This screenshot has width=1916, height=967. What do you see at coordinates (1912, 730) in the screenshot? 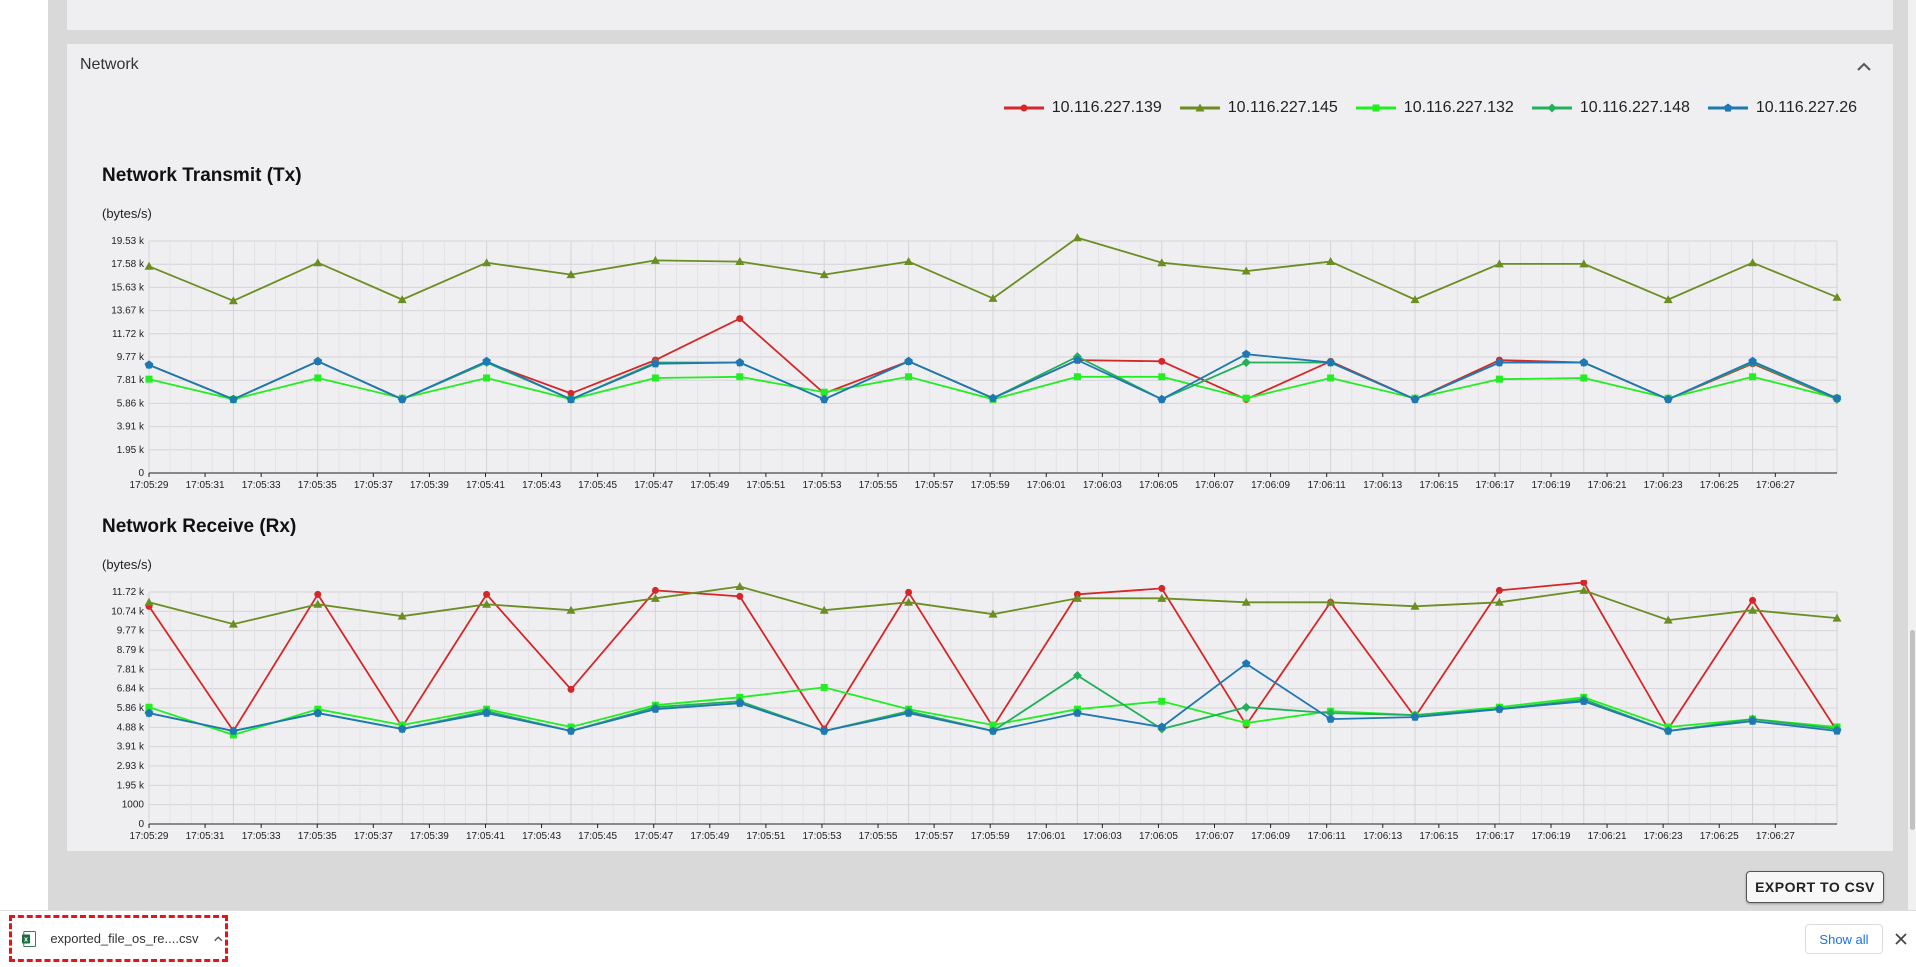
I see `scrollbar-thumb` at bounding box center [1912, 730].